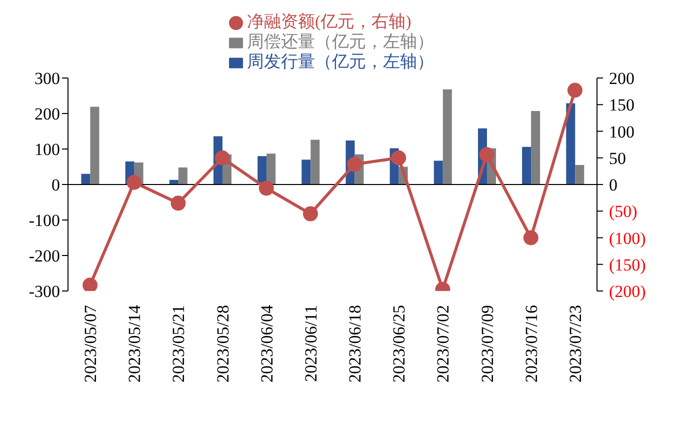 Image resolution: width=673 pixels, height=421 pixels. I want to click on legend-label: 周偿还量（亿元，左轴）, so click(340, 41).